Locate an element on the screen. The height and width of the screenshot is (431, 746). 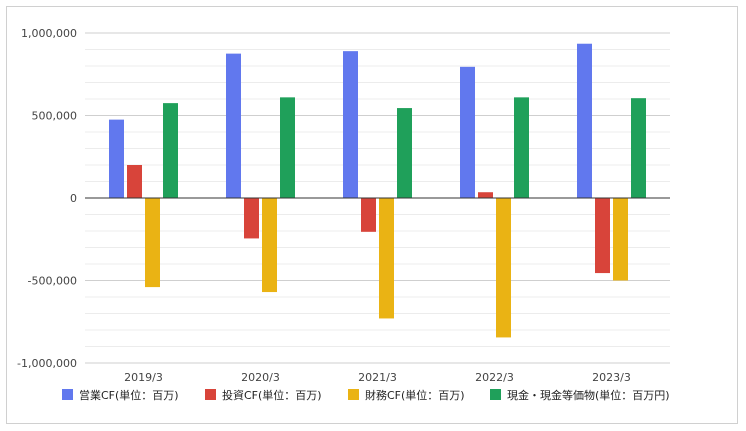
legend-label: 現金・現金等価物(単位：百万円) is located at coordinates (588, 395).